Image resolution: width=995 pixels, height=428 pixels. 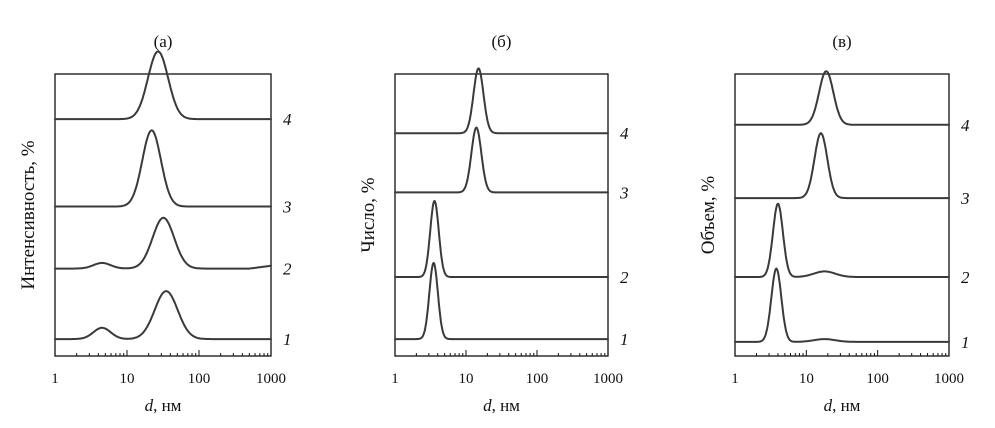 What do you see at coordinates (28, 214) in the screenshot?
I see `y-axis-label: Интенсивность, %` at bounding box center [28, 214].